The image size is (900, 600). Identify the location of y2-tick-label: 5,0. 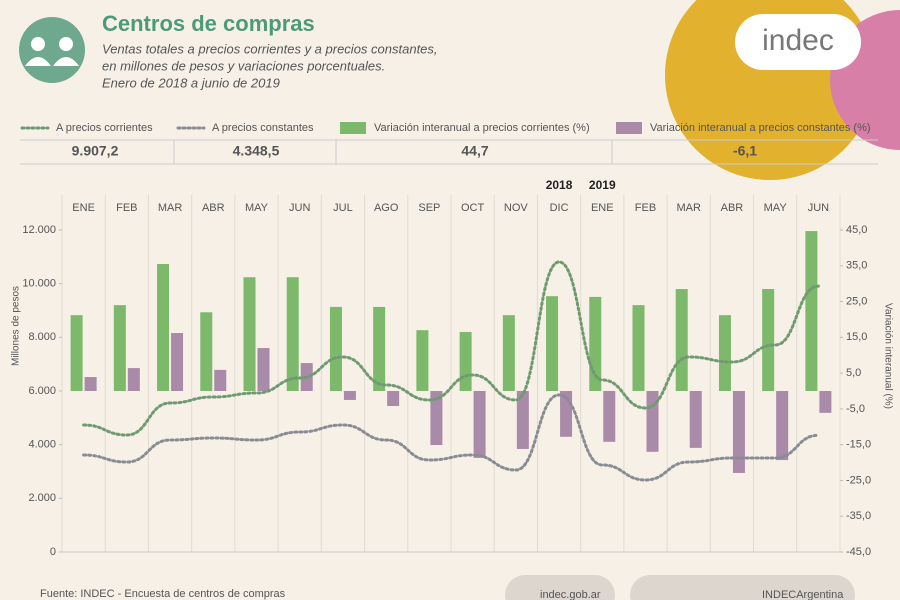
(853, 373).